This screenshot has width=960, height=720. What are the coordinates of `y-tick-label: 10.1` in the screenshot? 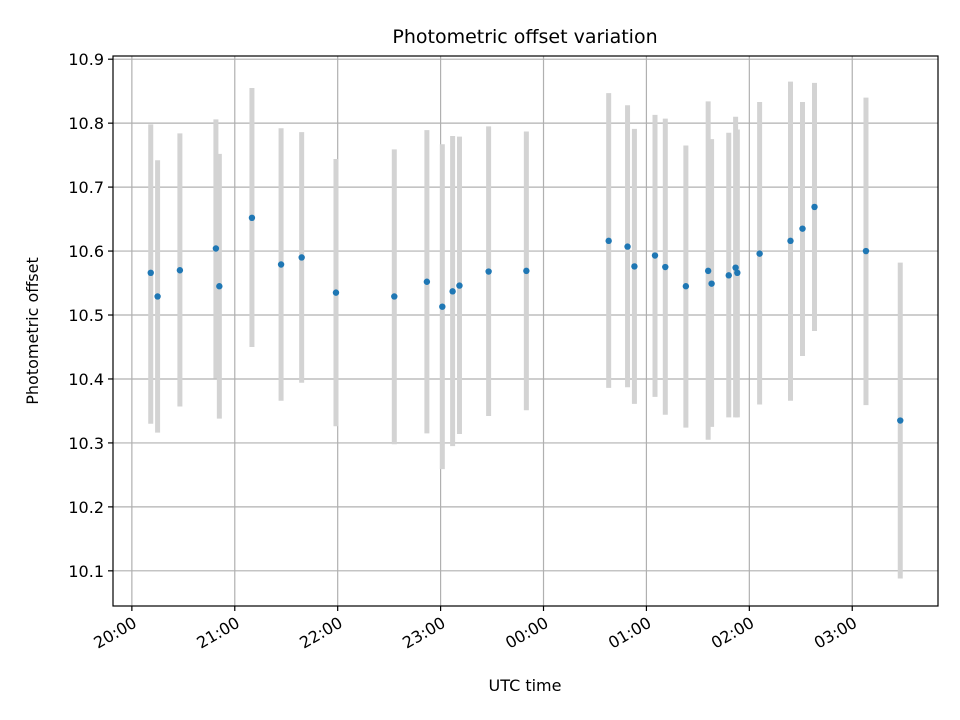 It's located at (86, 571).